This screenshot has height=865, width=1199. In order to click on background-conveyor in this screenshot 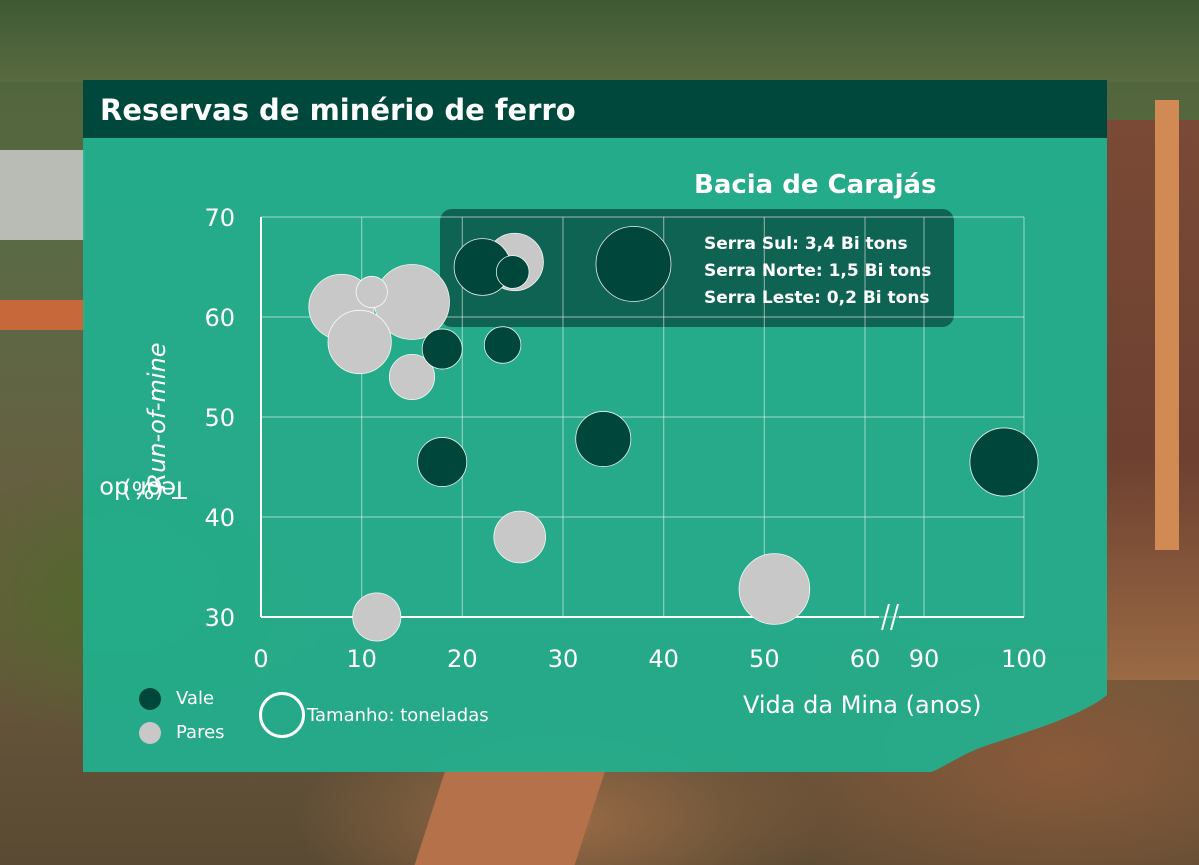, I will do `click(1152, 400)`.